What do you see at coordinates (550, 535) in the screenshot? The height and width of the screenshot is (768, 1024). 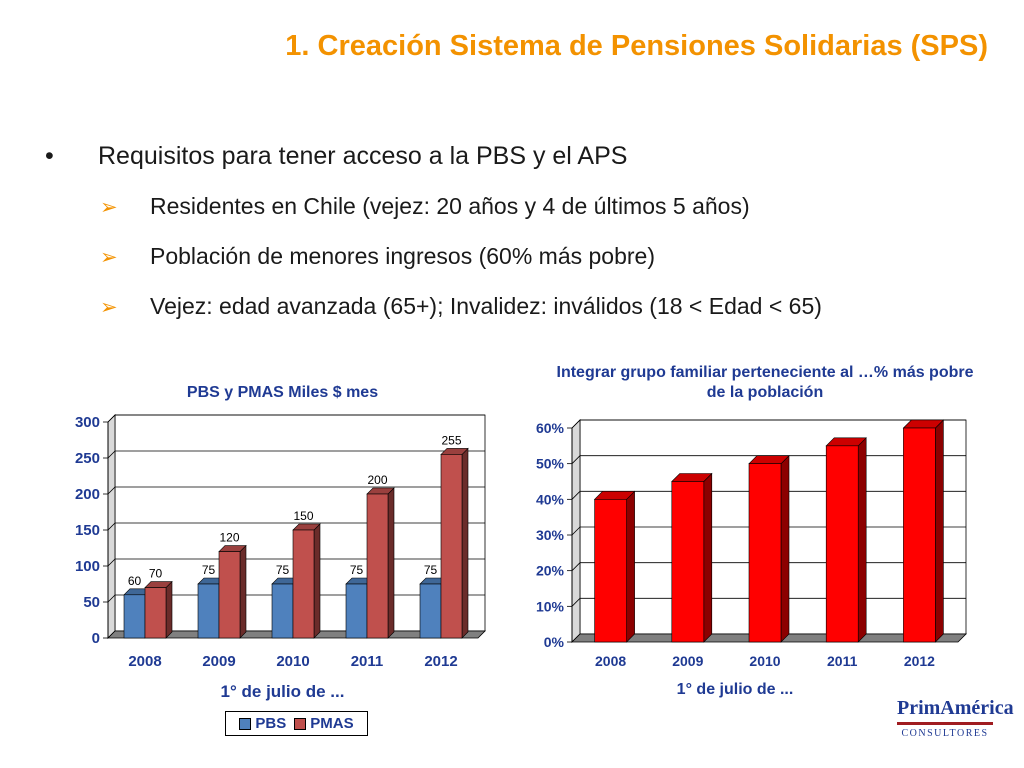 I see `y-tick-label: 30%` at bounding box center [550, 535].